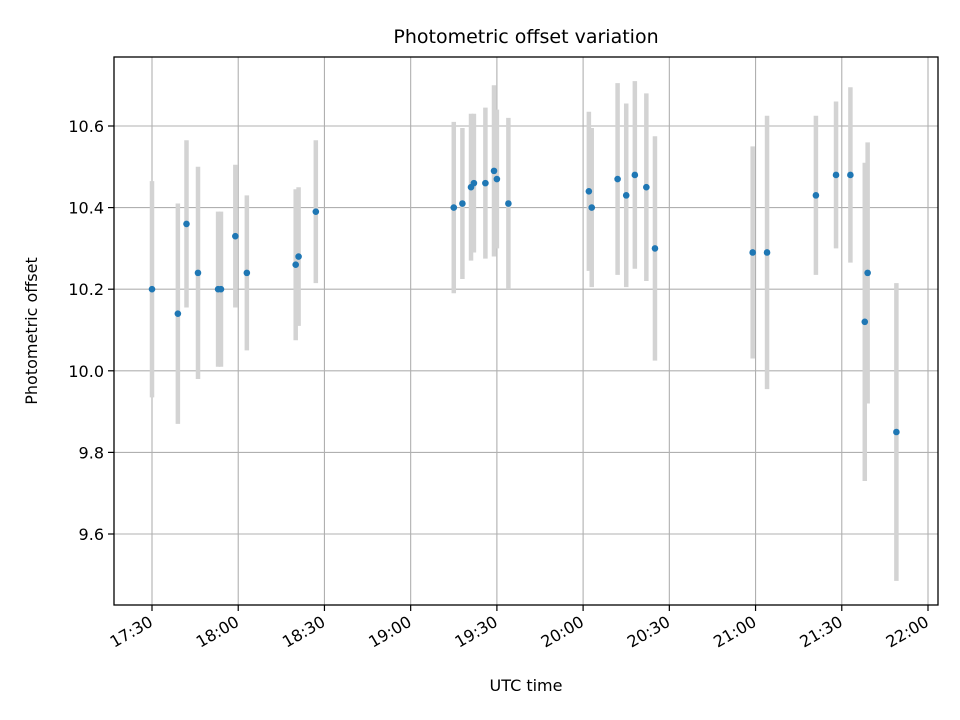  What do you see at coordinates (91, 330) in the screenshot?
I see `y-axis: 9.6 9.8 10.0 10.2 10.4 10.6` at bounding box center [91, 330].